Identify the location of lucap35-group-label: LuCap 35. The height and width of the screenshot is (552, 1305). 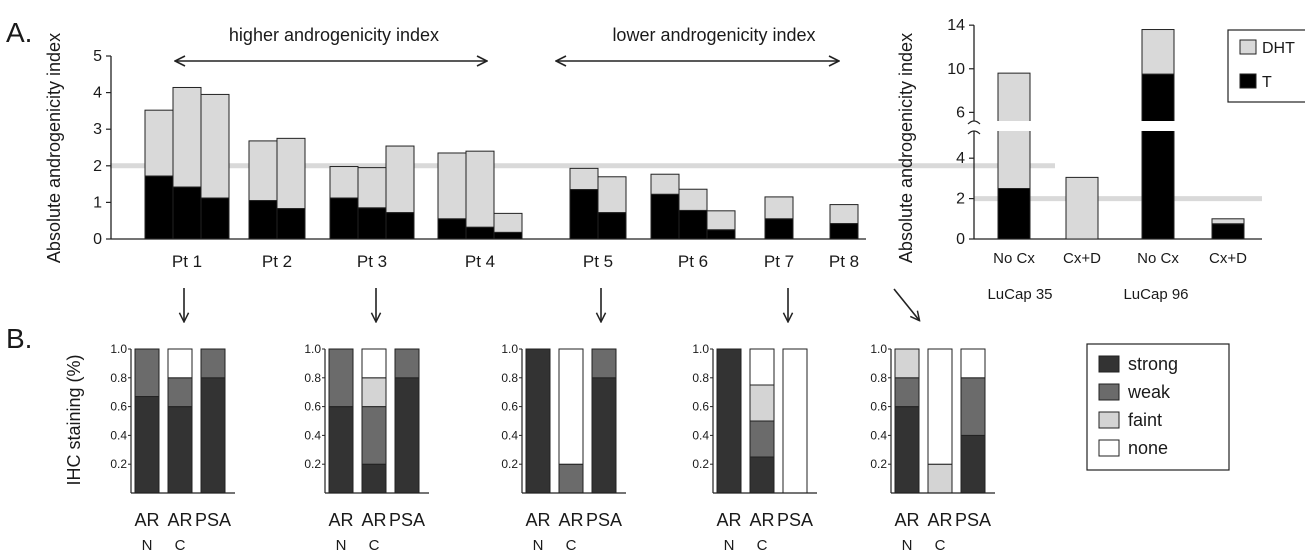
(1019, 294).